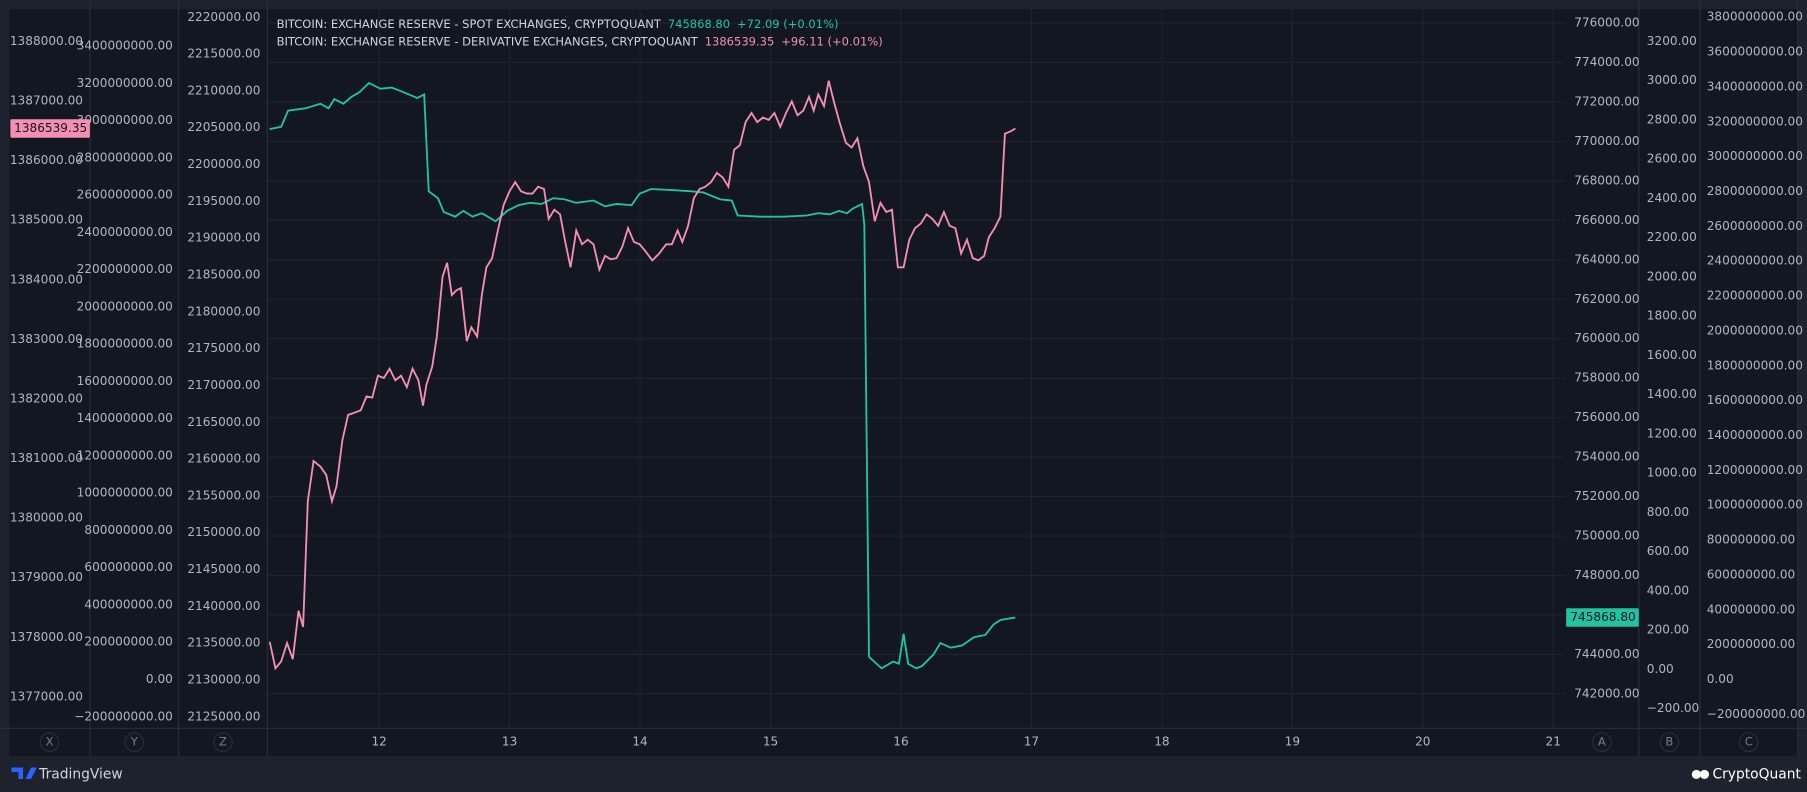 Image resolution: width=1807 pixels, height=792 pixels. I want to click on y-tick-label: −200.00, so click(1673, 708).